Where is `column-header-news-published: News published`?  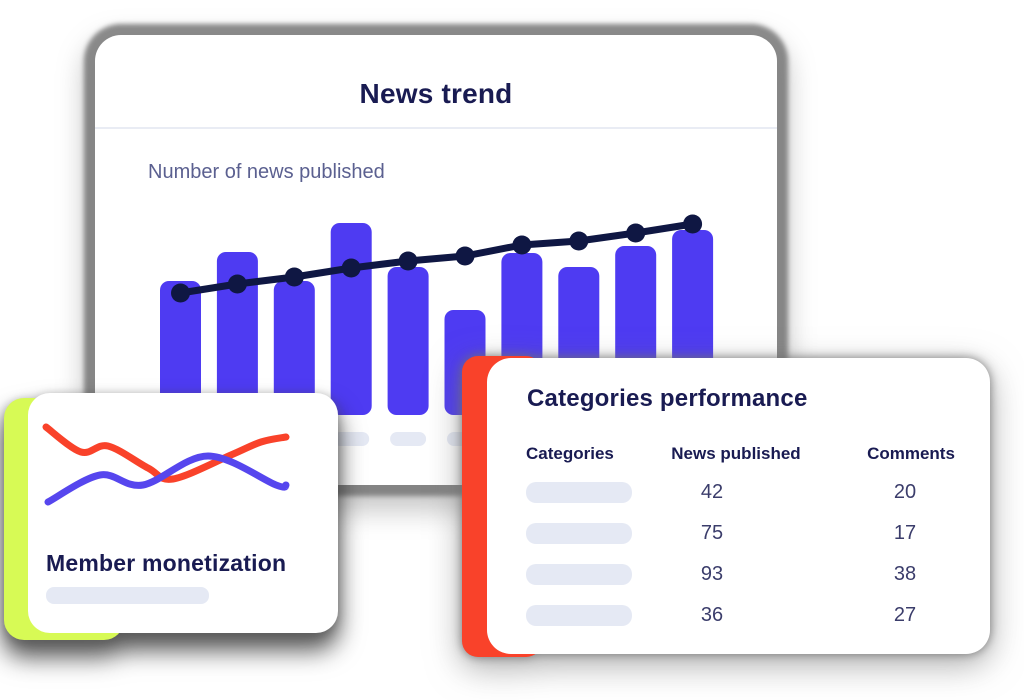
column-header-news-published: News published is located at coordinates (736, 453).